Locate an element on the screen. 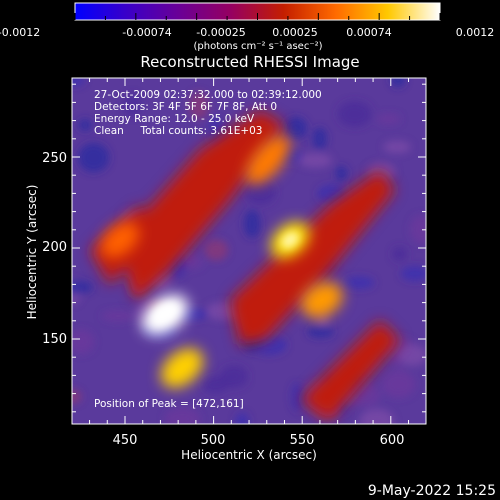 The height and width of the screenshot is (500, 500). plot-title: Reconstructed RHESSI Image is located at coordinates (249, 62).